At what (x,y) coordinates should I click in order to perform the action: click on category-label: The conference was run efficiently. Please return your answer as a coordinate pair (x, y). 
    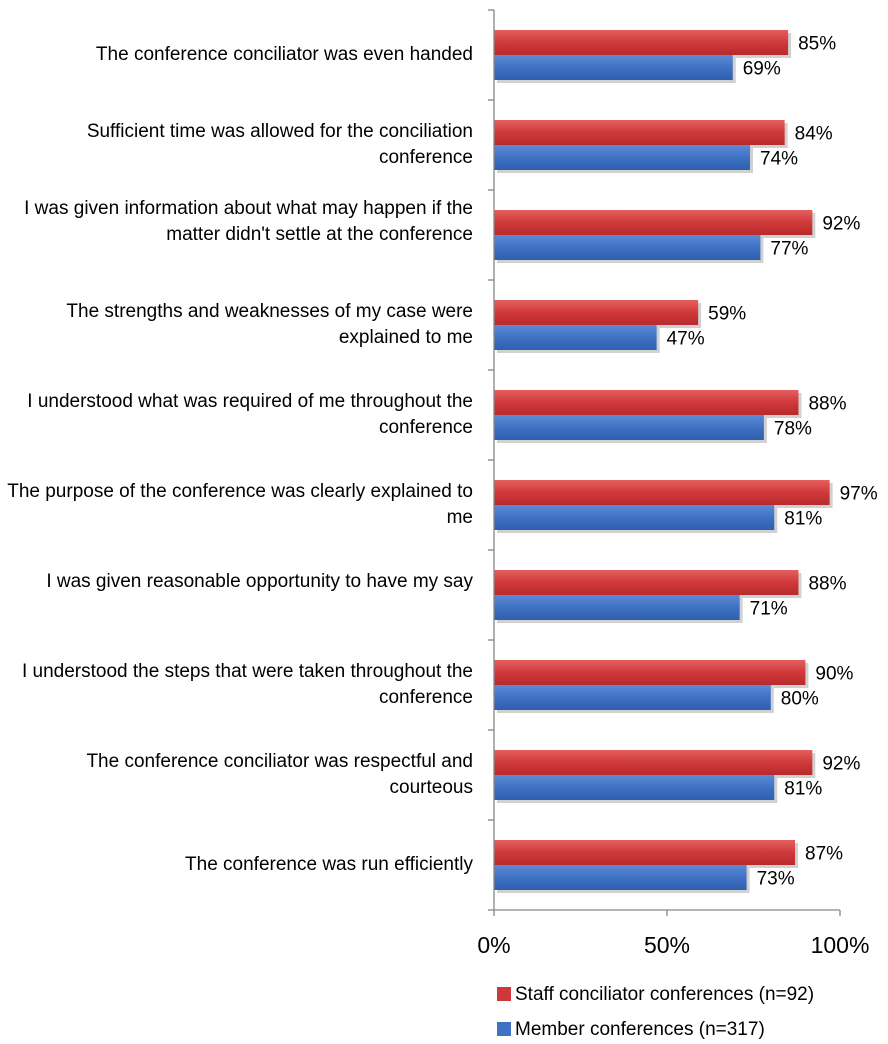
    Looking at the image, I should click on (329, 864).